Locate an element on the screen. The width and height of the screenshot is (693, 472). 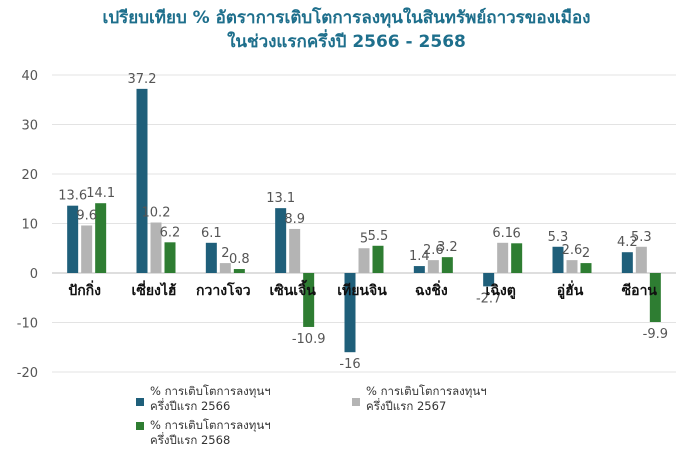
data-label: -10.9 is located at coordinates (309, 339).